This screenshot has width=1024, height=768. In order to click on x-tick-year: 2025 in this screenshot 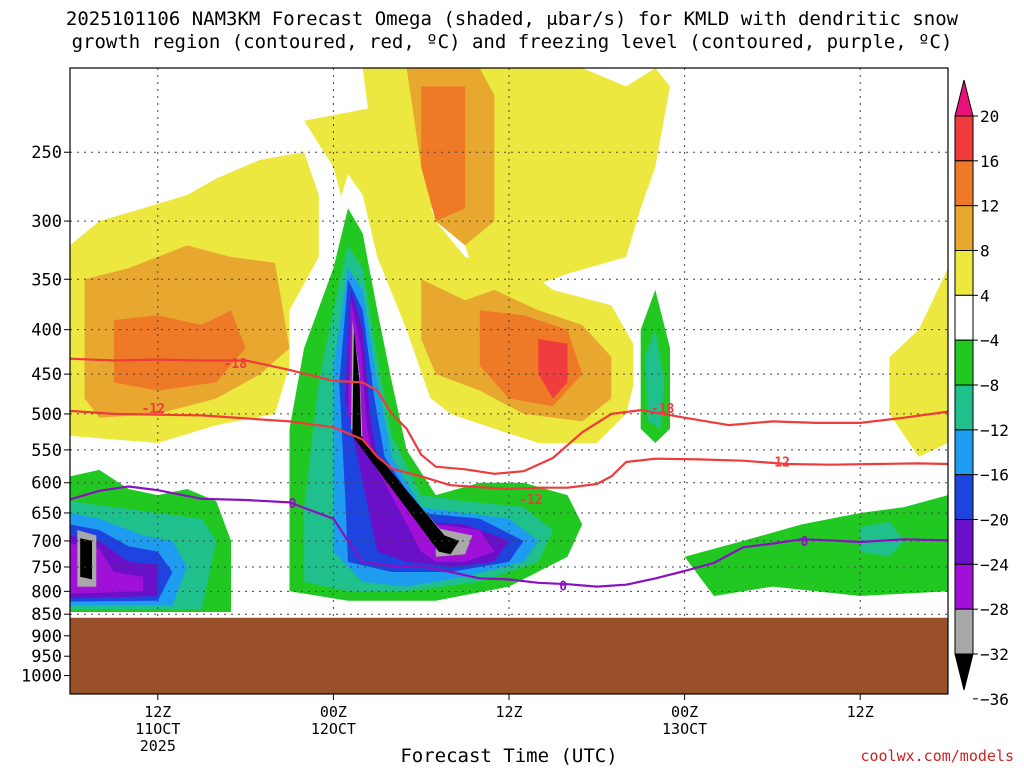, I will do `click(158, 746)`.